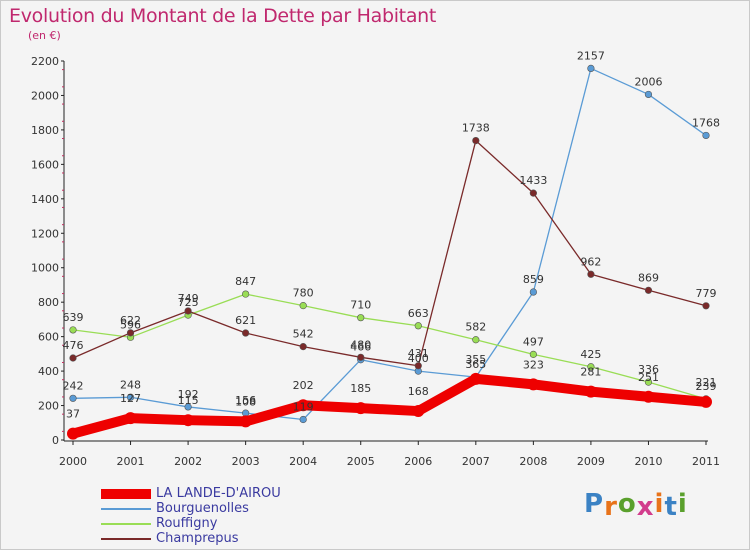 This screenshot has width=750, height=550. What do you see at coordinates (48, 337) in the screenshot?
I see `y-tick-label: 600` at bounding box center [48, 337].